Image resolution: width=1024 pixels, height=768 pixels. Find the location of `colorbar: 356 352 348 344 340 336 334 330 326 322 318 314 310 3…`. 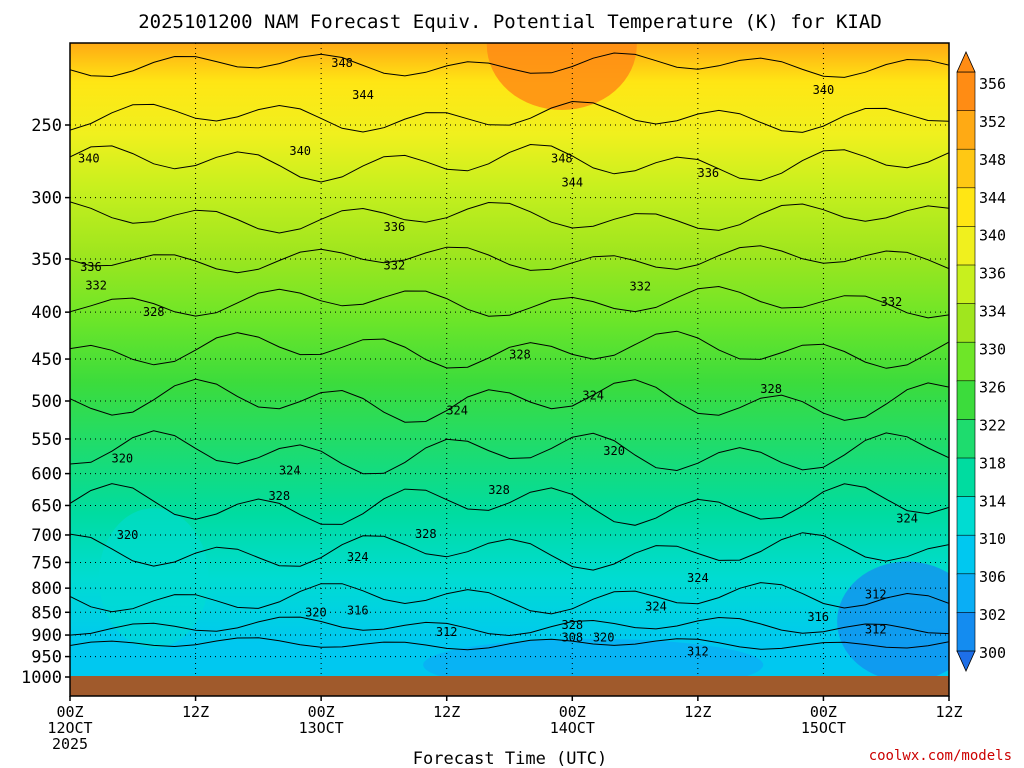

colorbar: 356 352 348 344 340 336 334 330 326 322 318 314 310 3… is located at coordinates (981, 361).